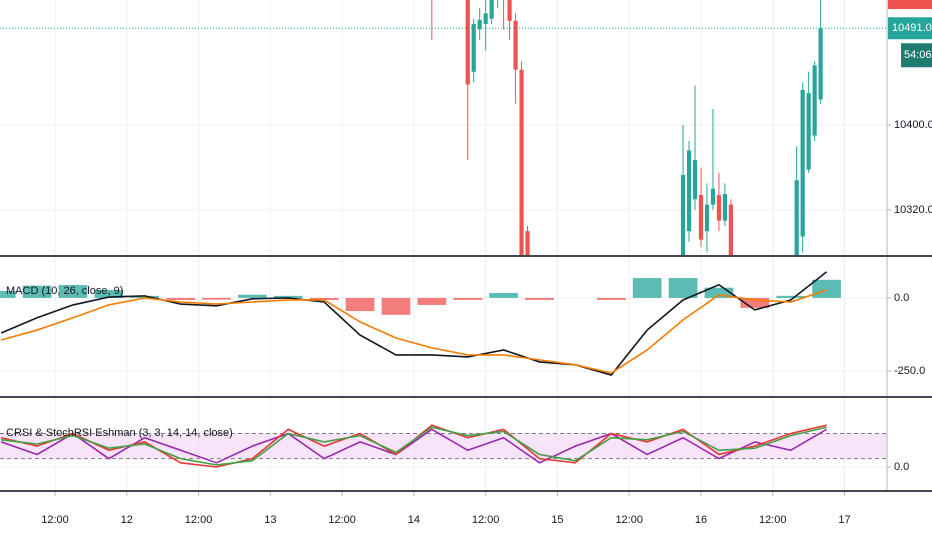 This screenshot has width=932, height=550. I want to click on countdown-box, so click(916, 55).